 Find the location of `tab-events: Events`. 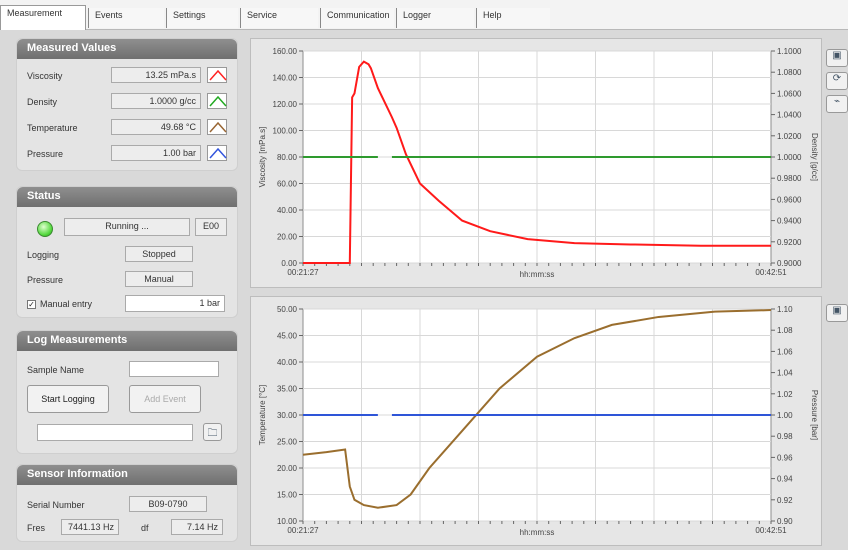

tab-events: Events is located at coordinates (126, 18).